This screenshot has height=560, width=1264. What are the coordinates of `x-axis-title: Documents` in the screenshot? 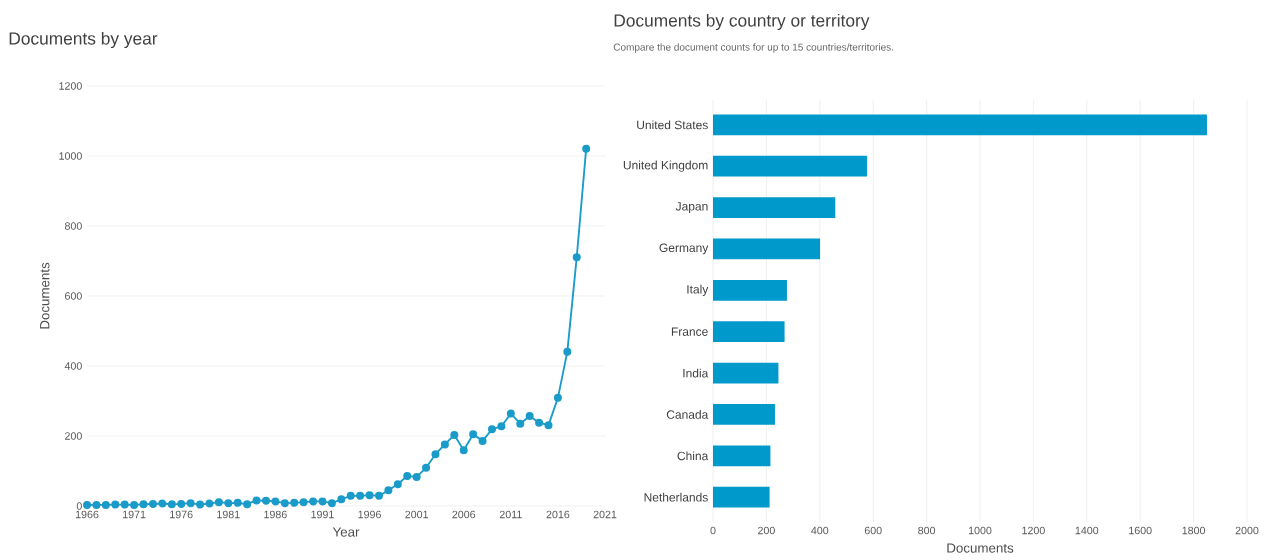 It's located at (980, 548).